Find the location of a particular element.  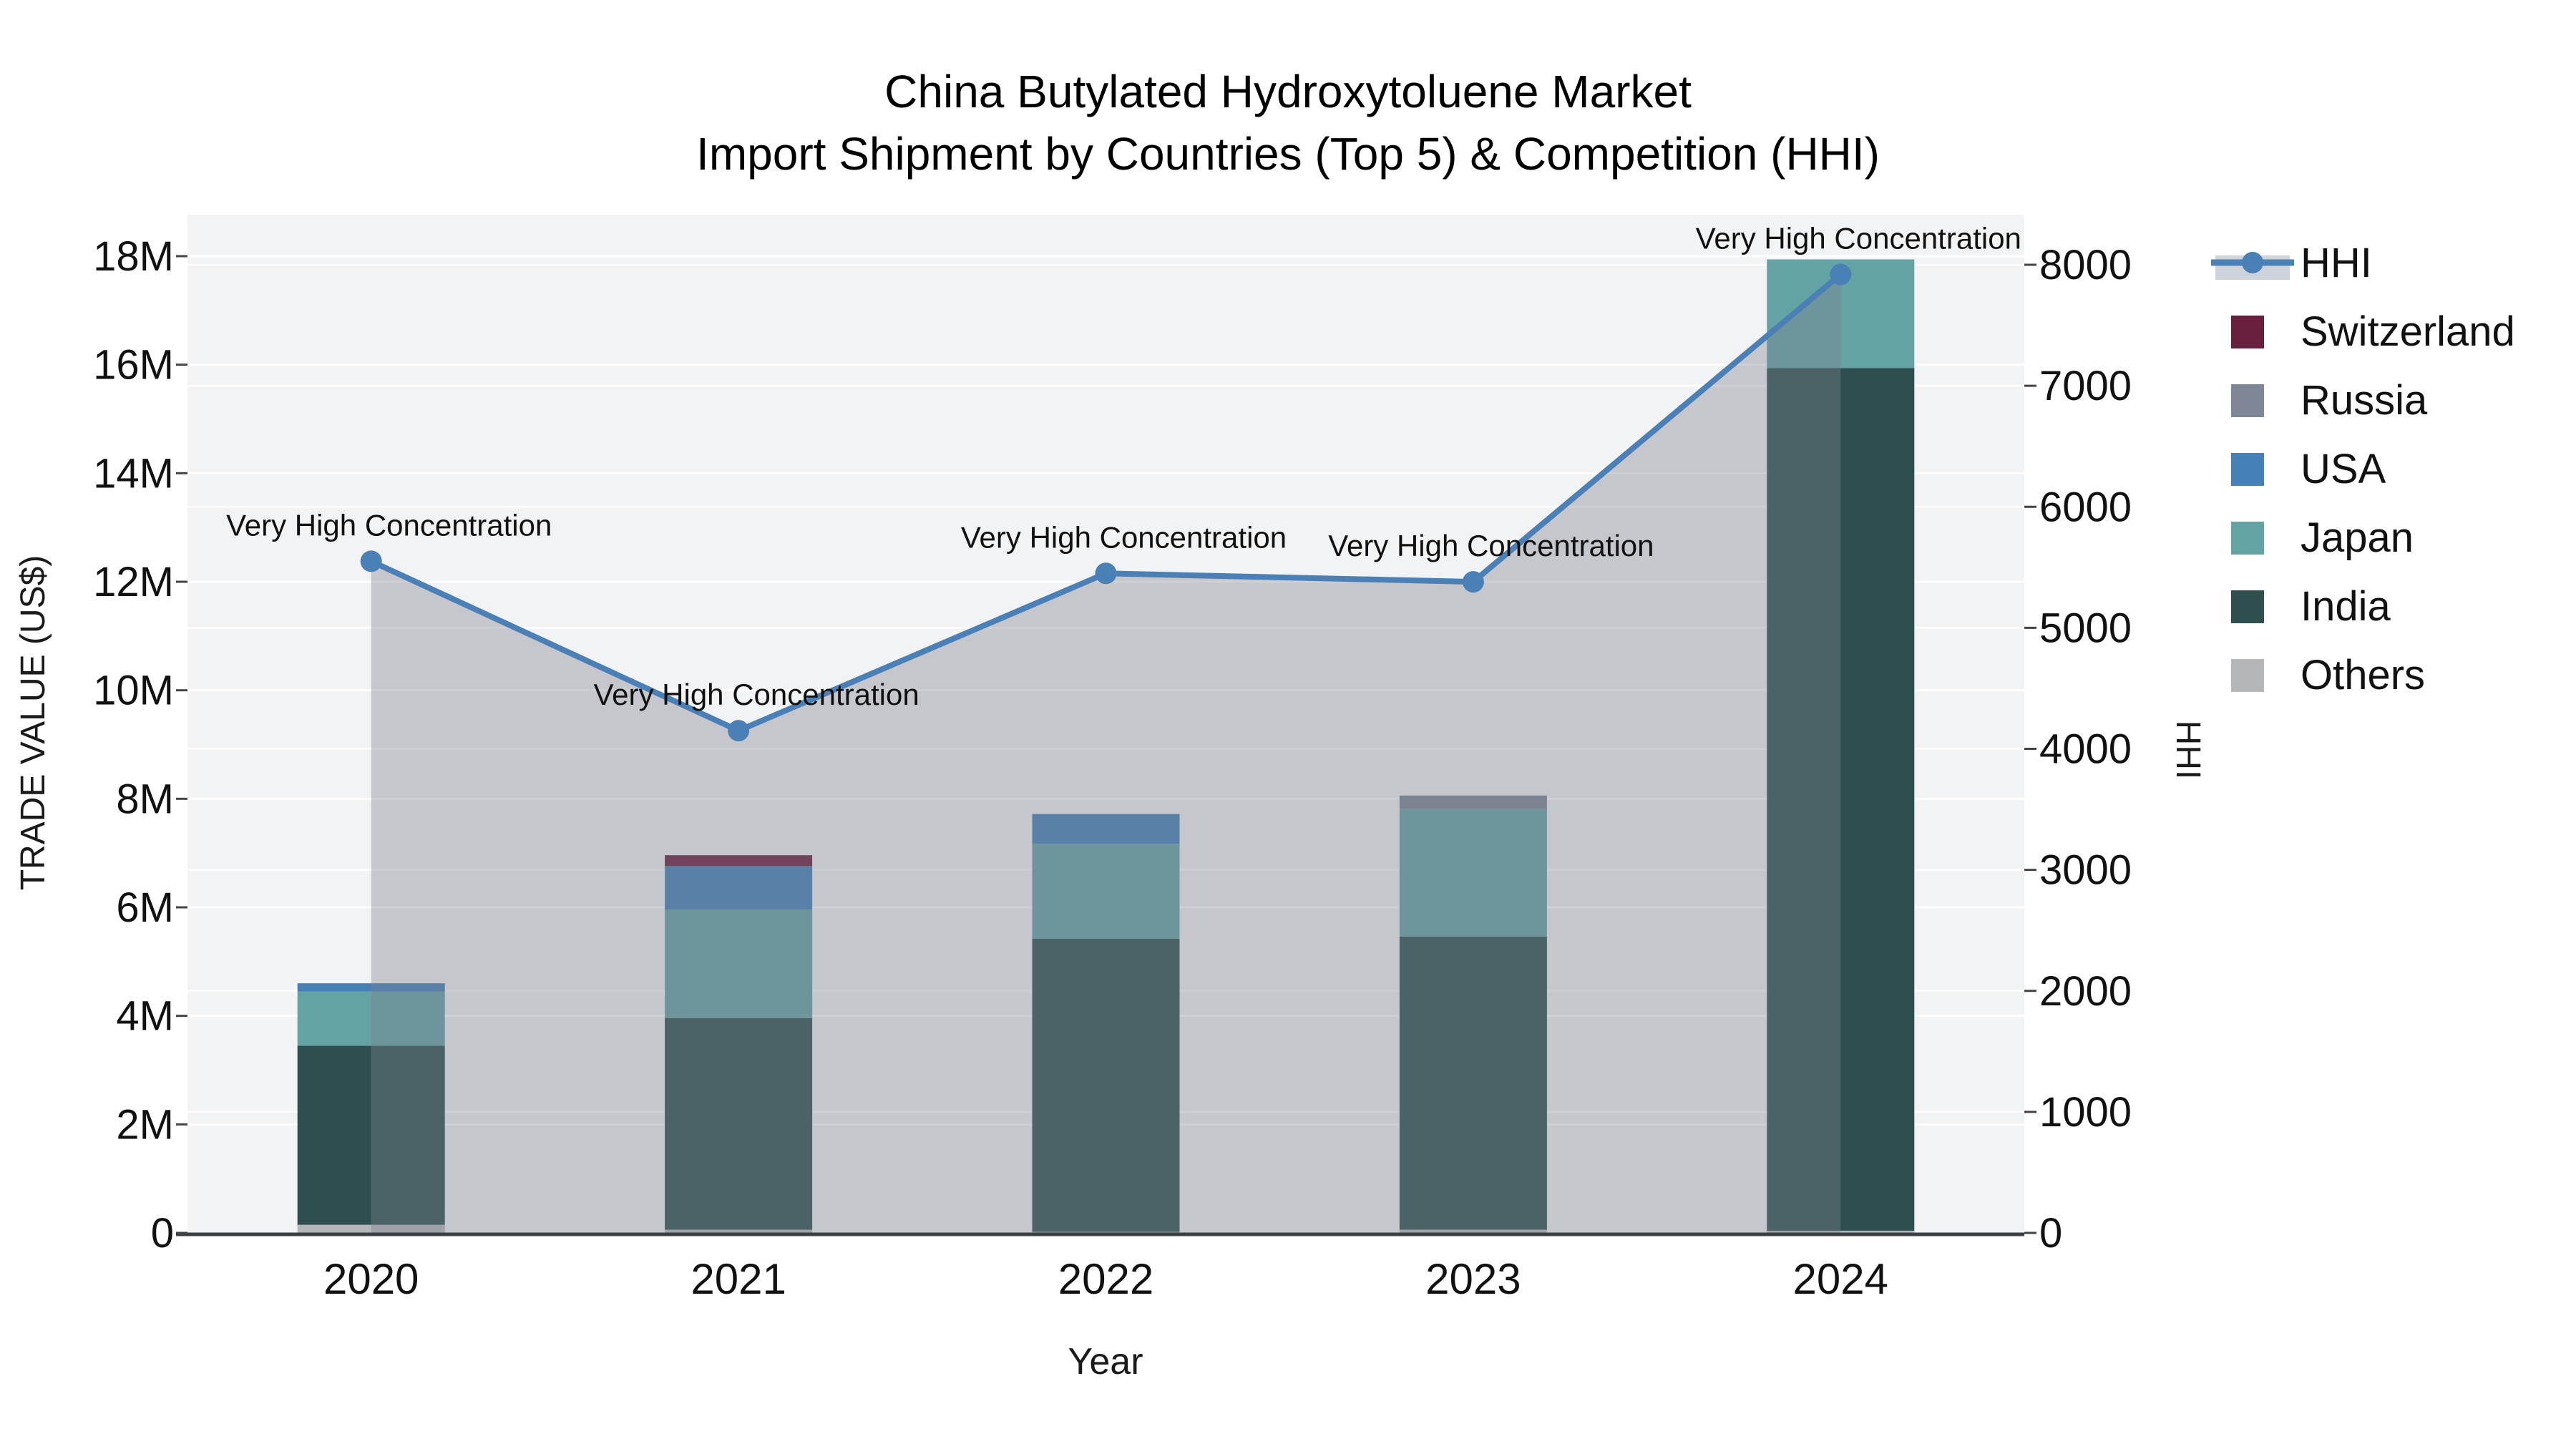

left-axis-tick-label: 2M is located at coordinates (145, 1124).